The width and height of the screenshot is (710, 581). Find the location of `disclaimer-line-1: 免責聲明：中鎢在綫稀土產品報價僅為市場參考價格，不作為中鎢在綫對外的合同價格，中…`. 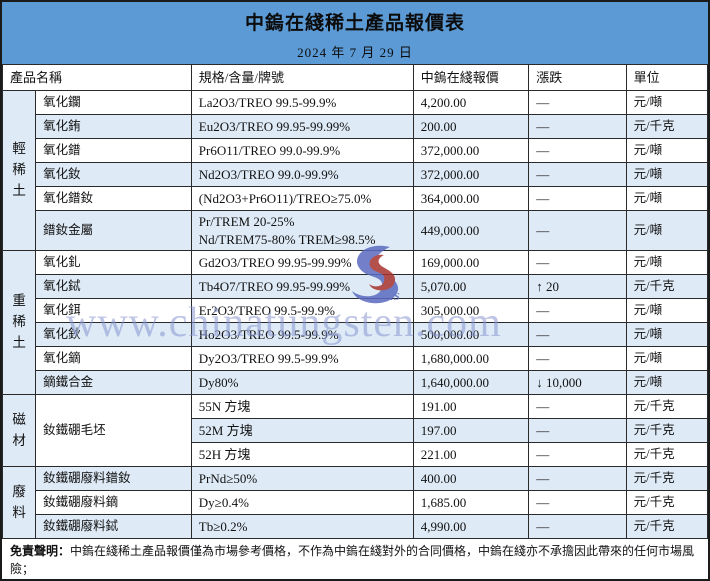

disclaimer-line-1: 免責聲明：中鎢在綫稀土產品報價僅為市場參考價格，不作為中鎢在綫對外的合同價格，中… is located at coordinates (355, 560).